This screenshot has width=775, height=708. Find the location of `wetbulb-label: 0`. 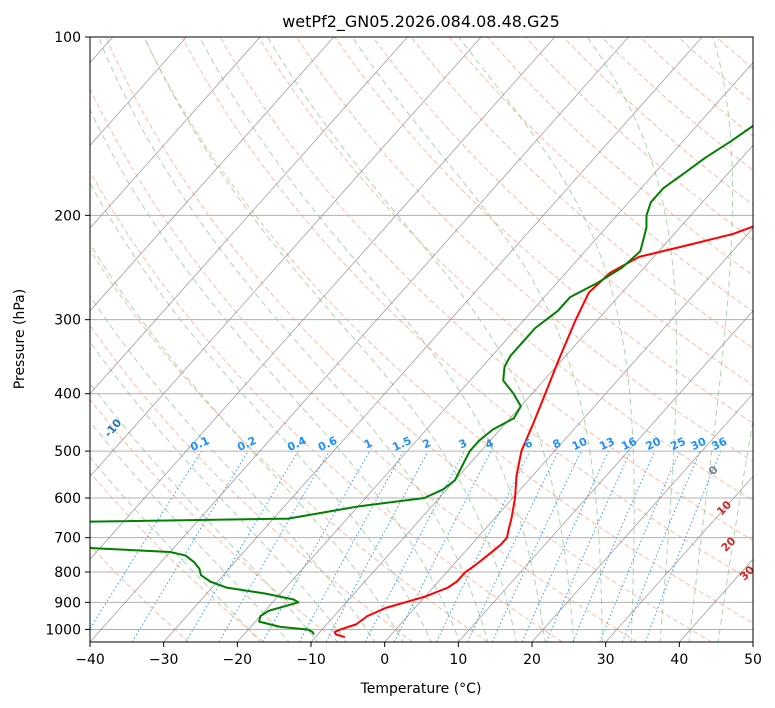

wetbulb-label: 0 is located at coordinates (713, 470).